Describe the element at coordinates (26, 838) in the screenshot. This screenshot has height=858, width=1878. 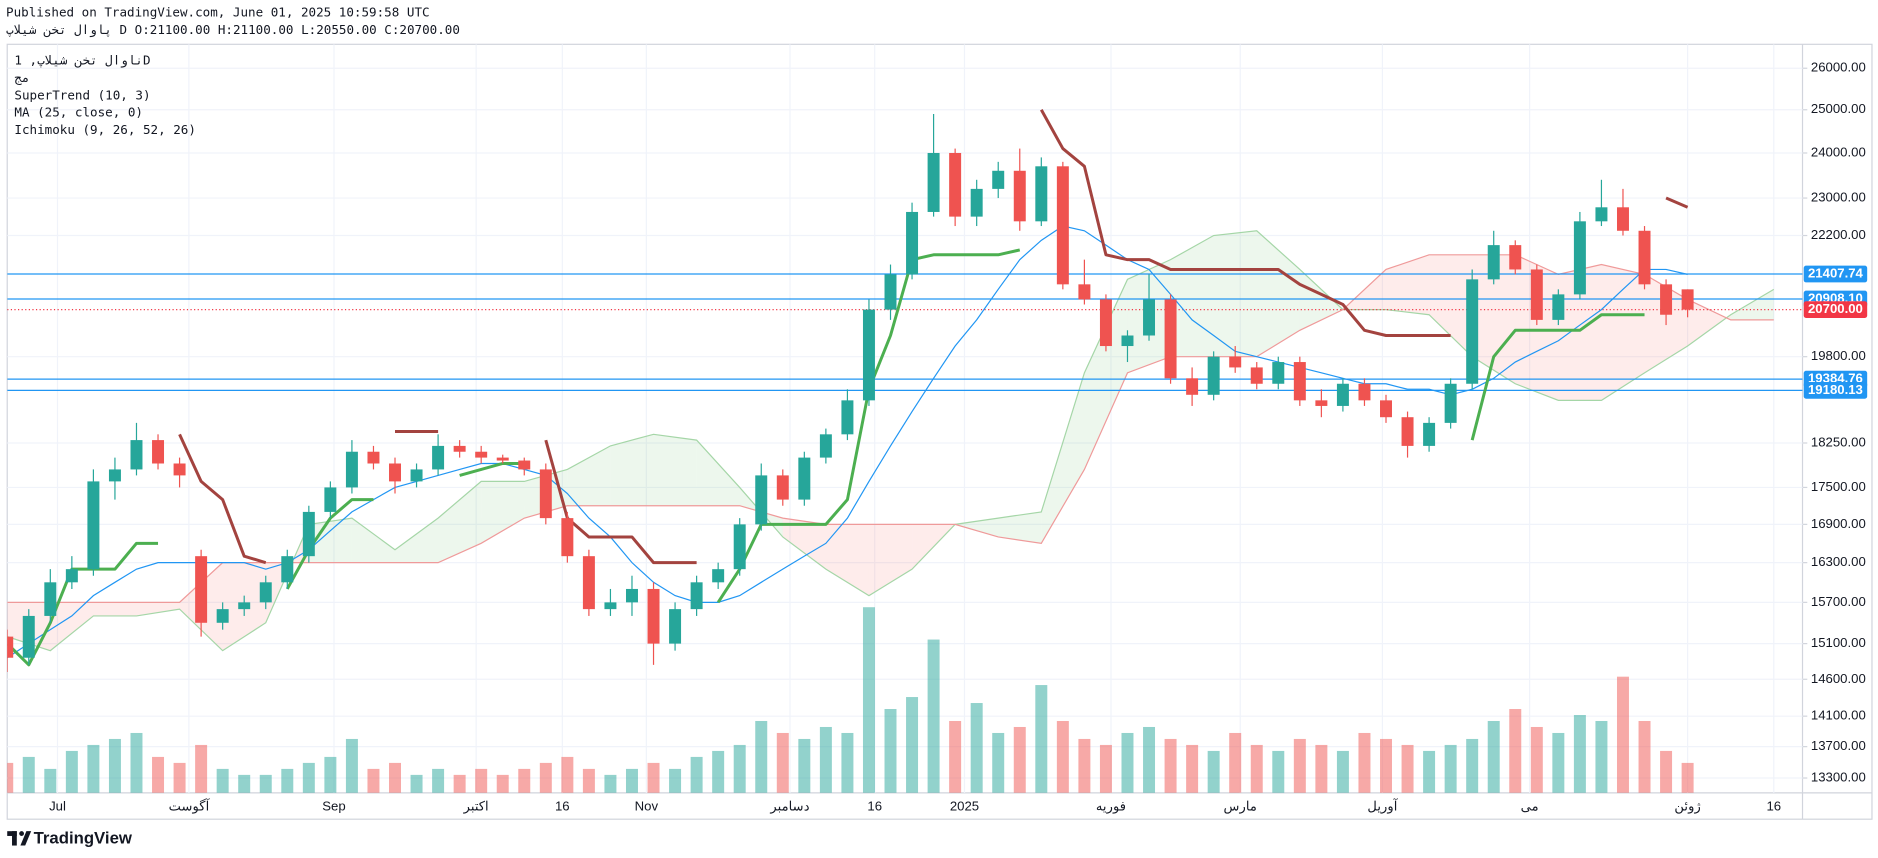
I see `logo-part` at that location.